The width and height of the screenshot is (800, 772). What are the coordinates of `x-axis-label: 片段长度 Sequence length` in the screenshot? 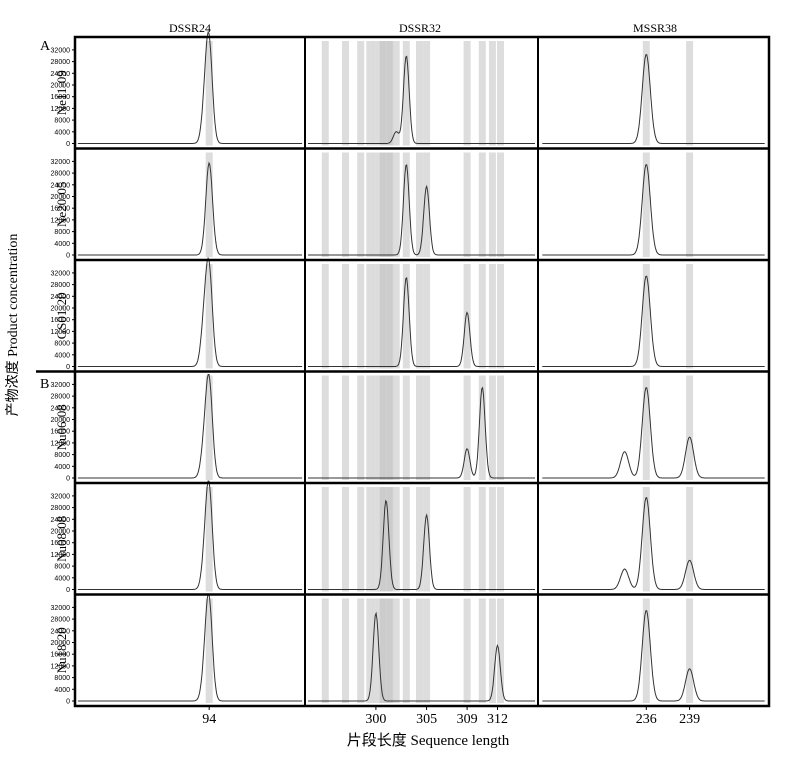 It's located at (428, 740).